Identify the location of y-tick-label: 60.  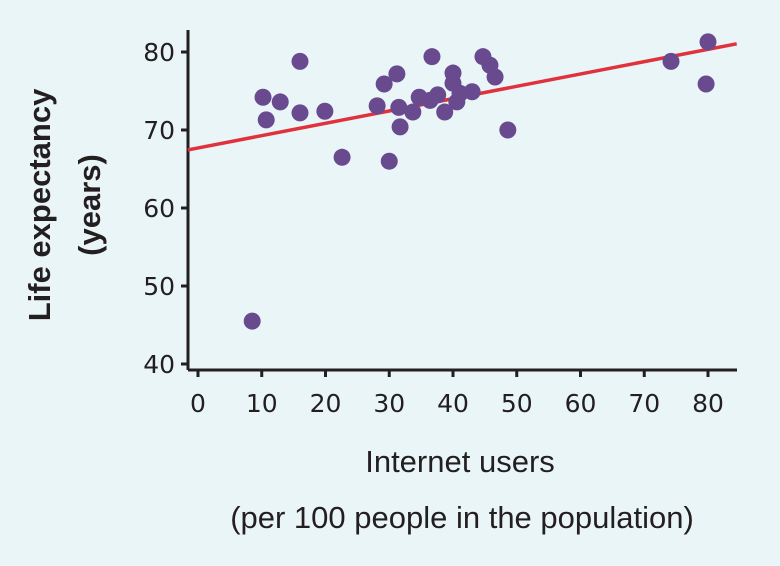
(159, 208).